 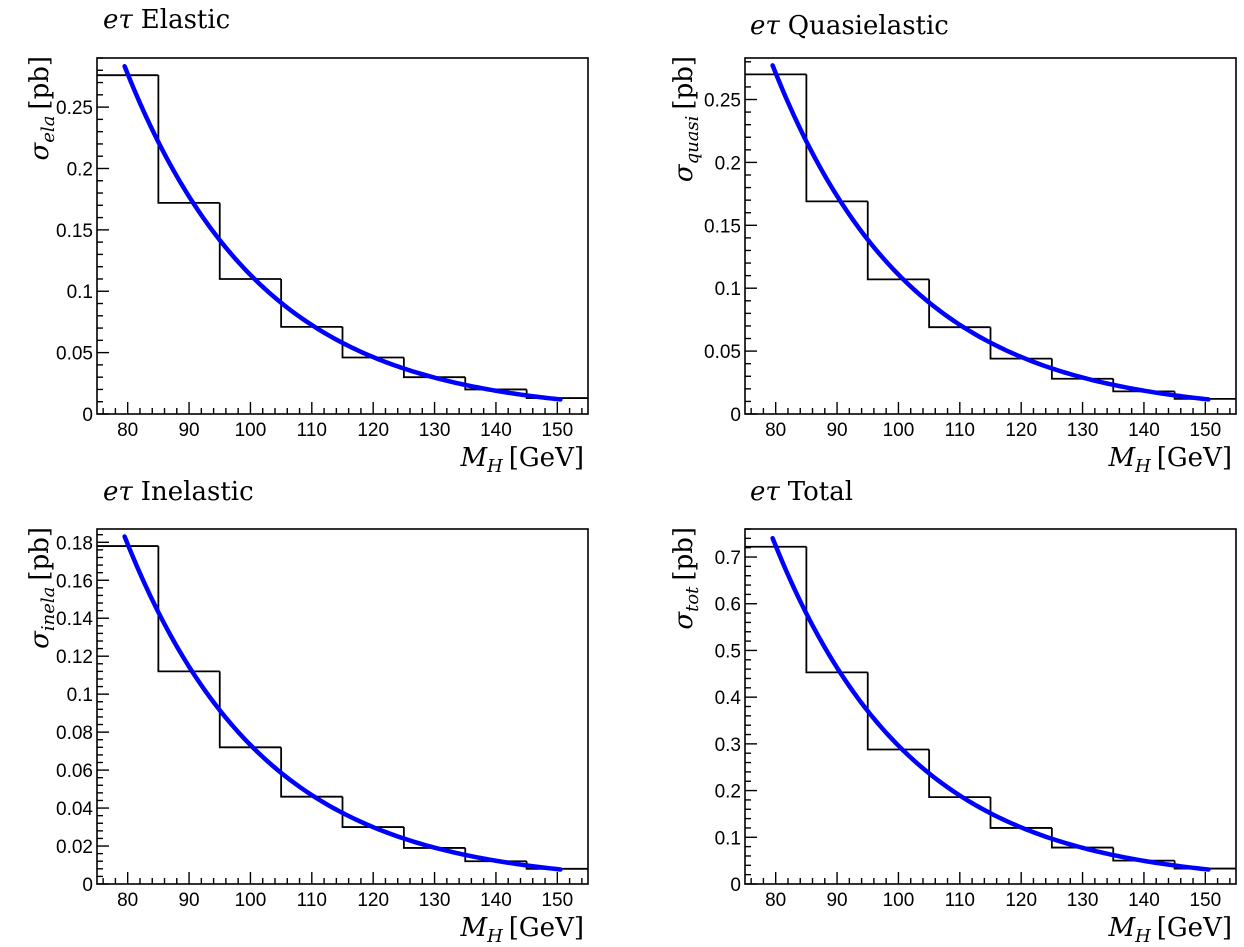 What do you see at coordinates (178, 492) in the screenshot?
I see `chart-title: eτ Inelastic` at bounding box center [178, 492].